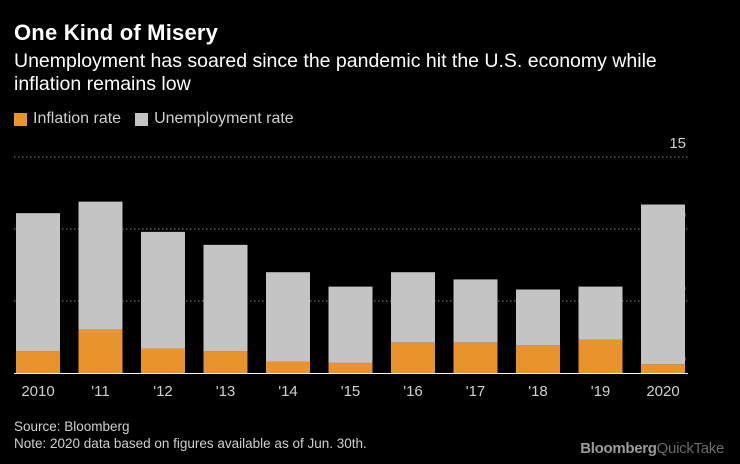 The width and height of the screenshot is (740, 464). What do you see at coordinates (476, 391) in the screenshot?
I see `x-tick-label-7: '17` at bounding box center [476, 391].